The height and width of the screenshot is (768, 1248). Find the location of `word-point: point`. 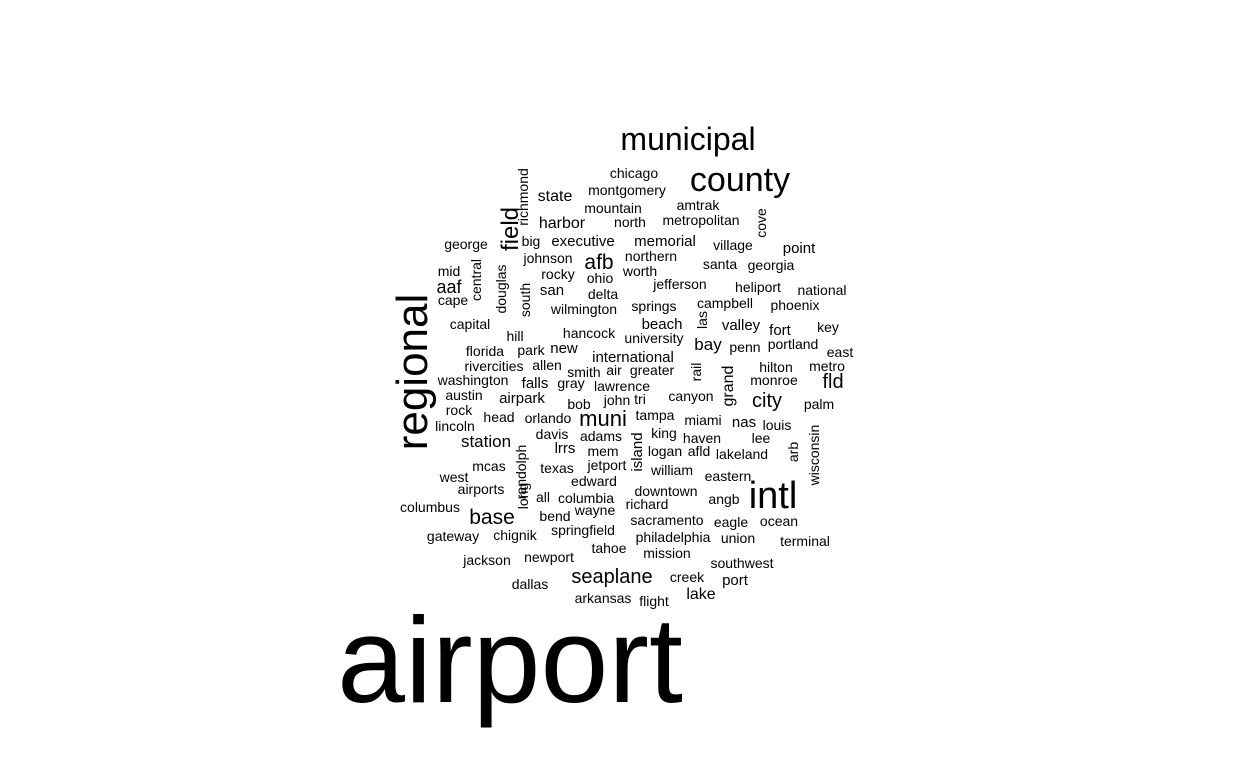

word-point: point is located at coordinates (799, 248).